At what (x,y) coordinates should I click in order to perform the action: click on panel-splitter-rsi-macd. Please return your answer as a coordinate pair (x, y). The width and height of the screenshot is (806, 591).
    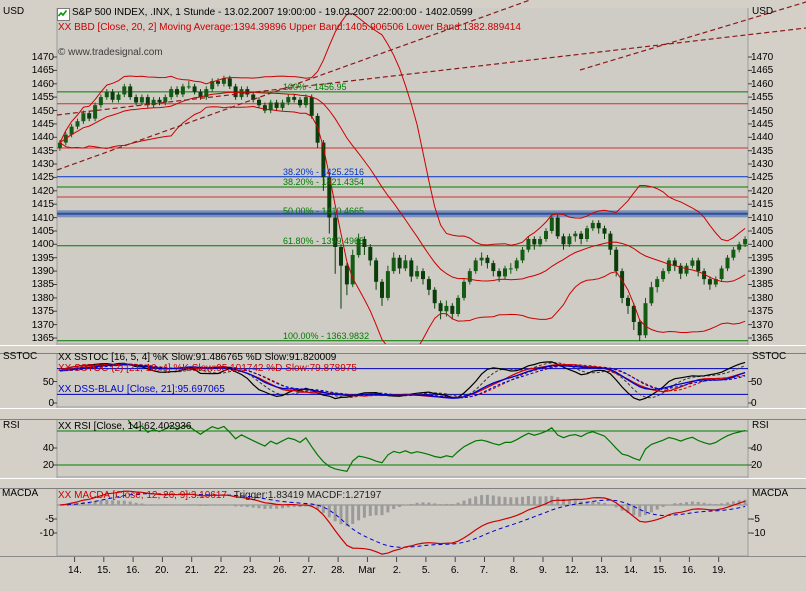
    Looking at the image, I should click on (403, 483).